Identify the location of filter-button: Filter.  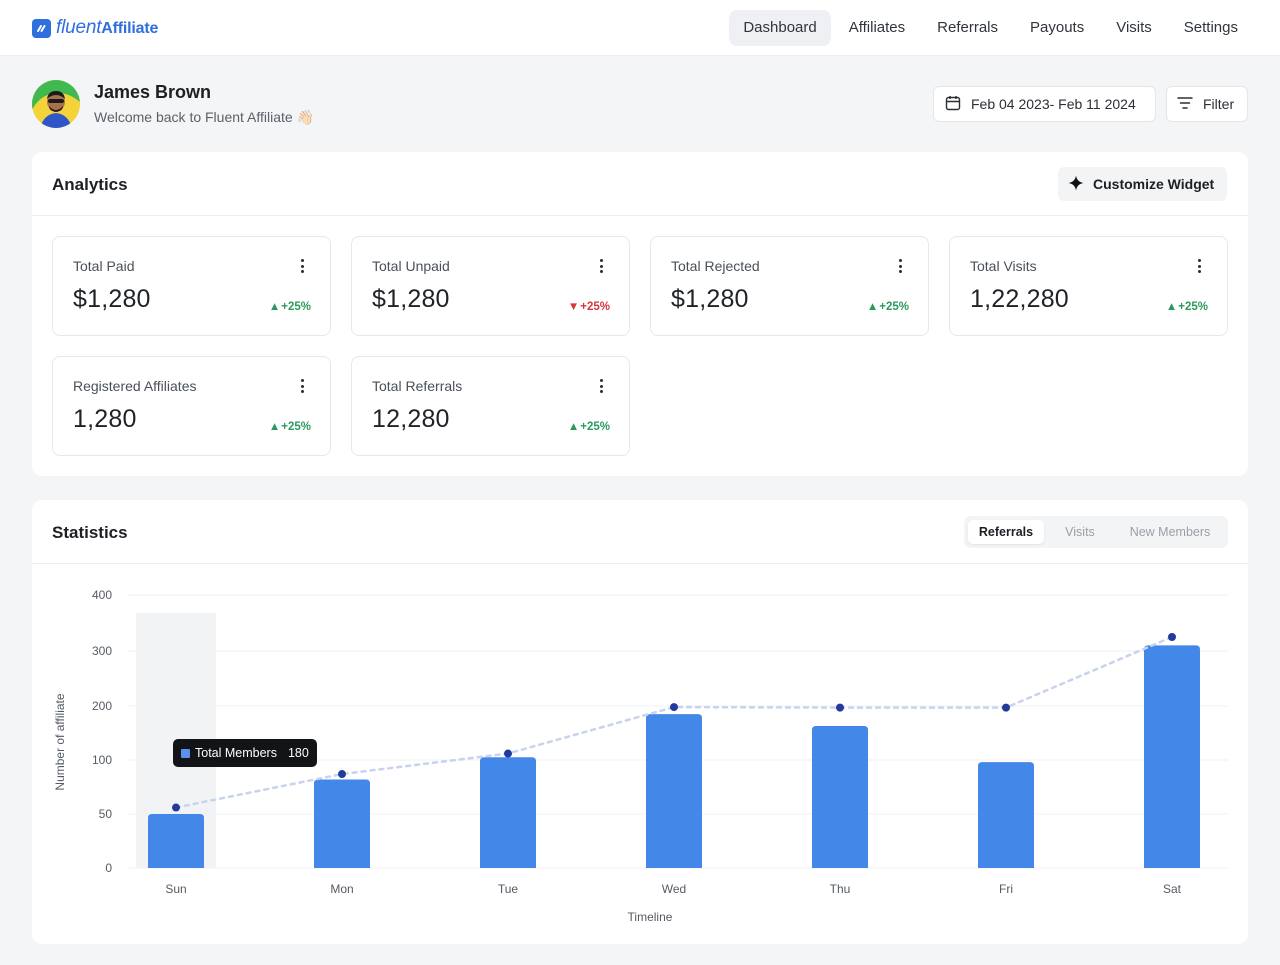
(1207, 104).